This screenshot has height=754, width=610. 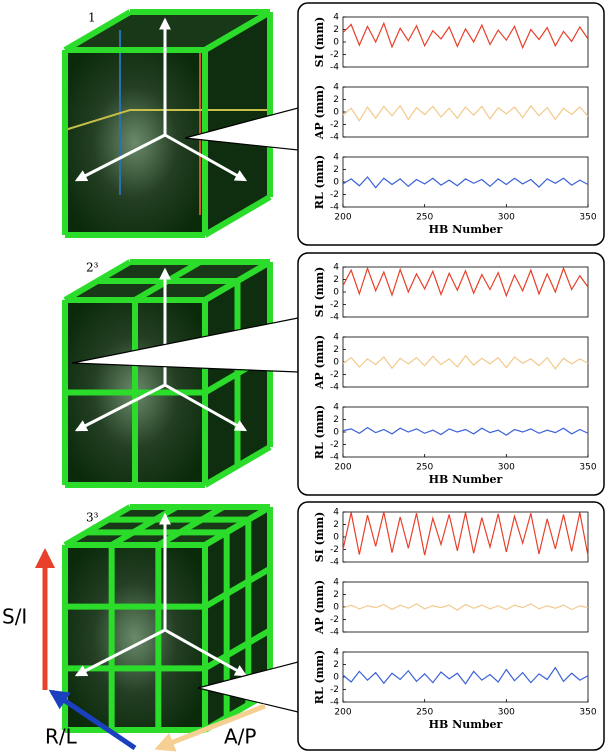 What do you see at coordinates (92, 18) in the screenshot?
I see `panel-label: 1` at bounding box center [92, 18].